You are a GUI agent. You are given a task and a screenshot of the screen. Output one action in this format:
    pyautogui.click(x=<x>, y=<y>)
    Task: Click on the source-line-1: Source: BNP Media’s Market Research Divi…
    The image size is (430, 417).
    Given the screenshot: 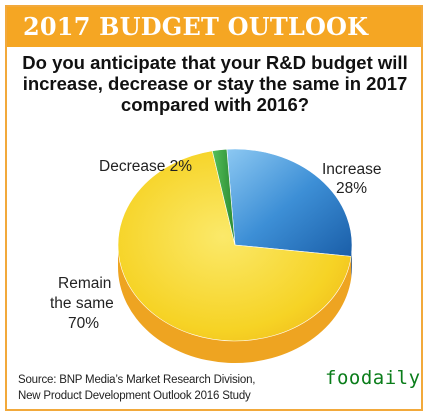 What is the action you would take?
    pyautogui.click(x=137, y=380)
    